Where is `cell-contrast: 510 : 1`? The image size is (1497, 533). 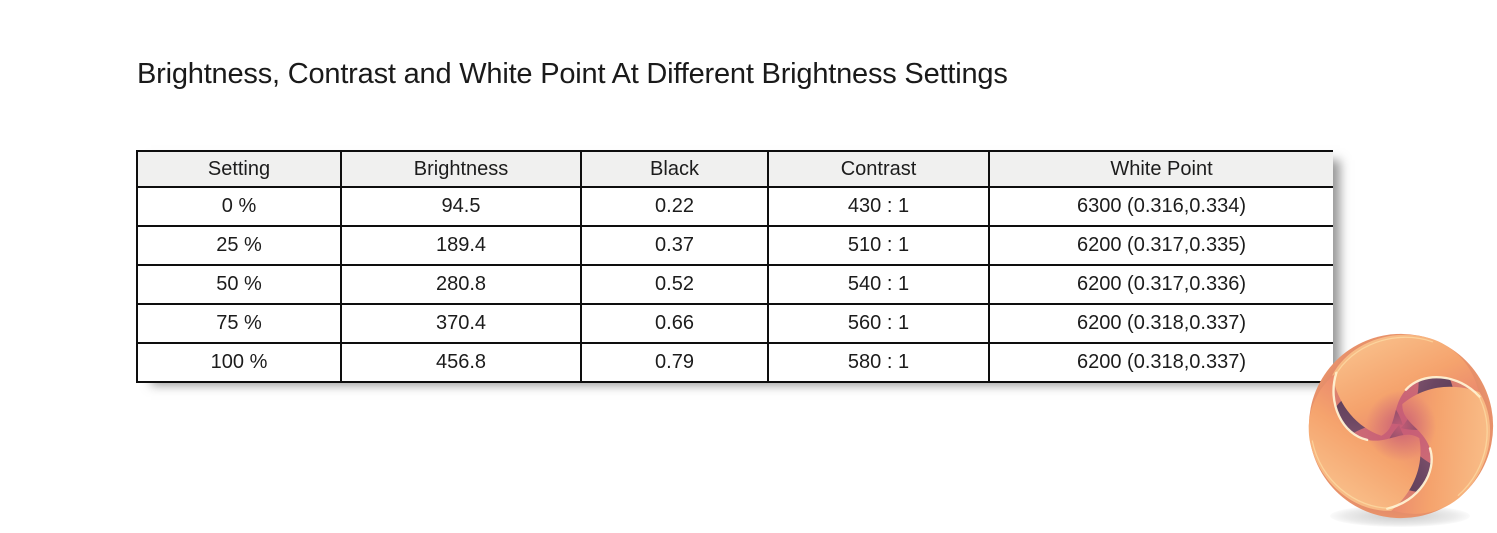 cell-contrast: 510 : 1 is located at coordinates (878, 245).